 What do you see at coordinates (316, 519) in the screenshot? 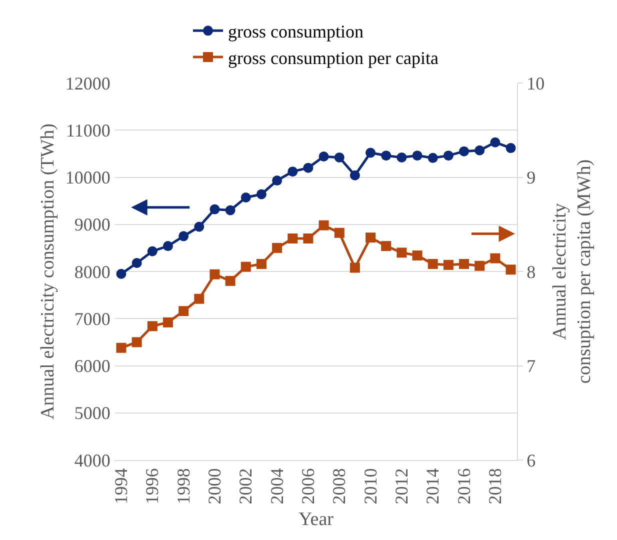
I see `x-axis-title: Year` at bounding box center [316, 519].